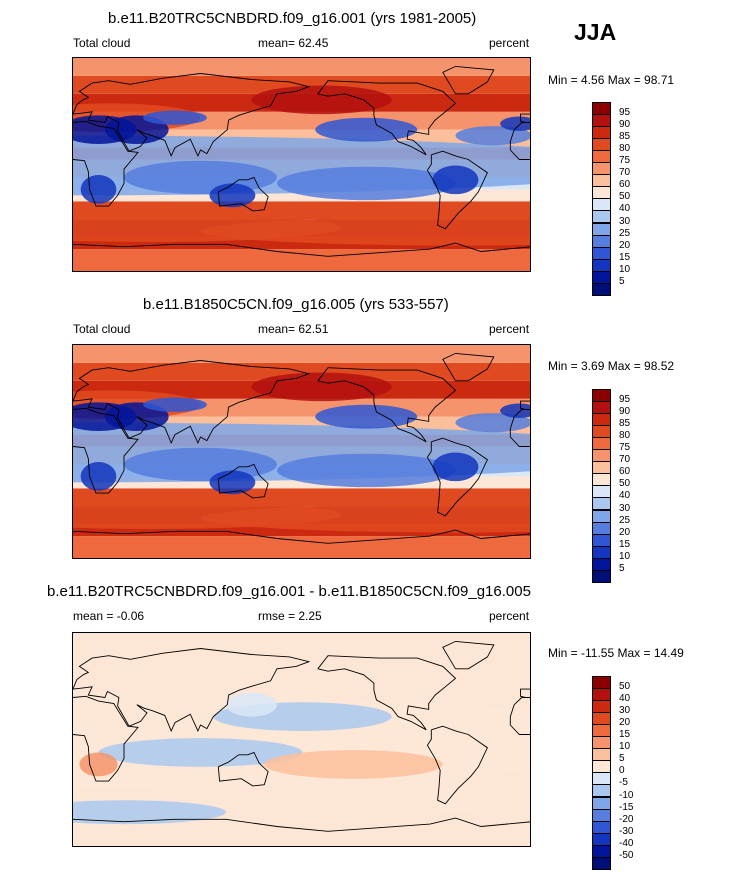 This screenshot has width=733, height=872. I want to click on colorbar-tick-label: -10, so click(626, 795).